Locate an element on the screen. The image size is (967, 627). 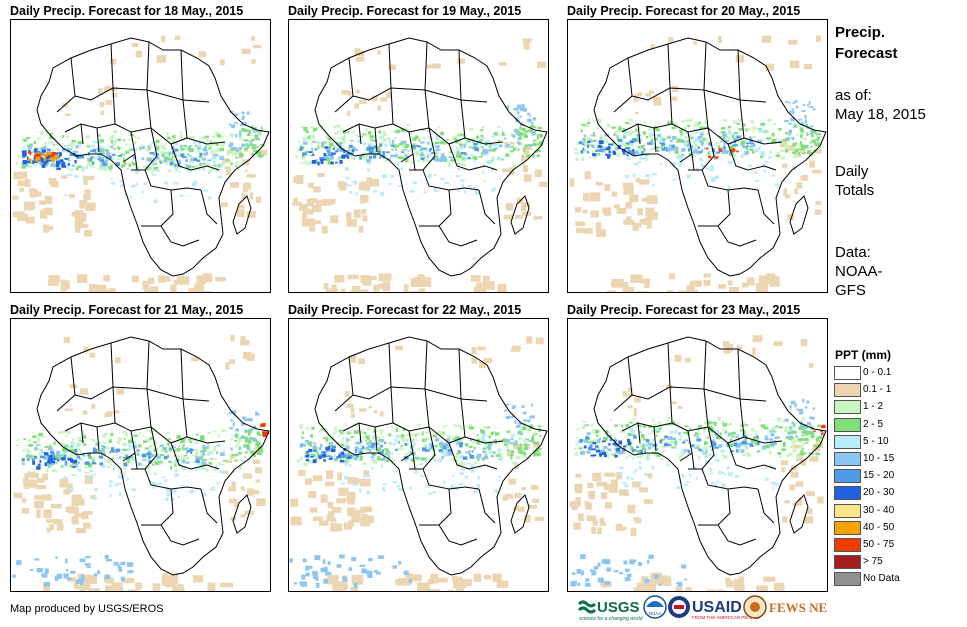
madagascar-outline is located at coordinates (520, 215).